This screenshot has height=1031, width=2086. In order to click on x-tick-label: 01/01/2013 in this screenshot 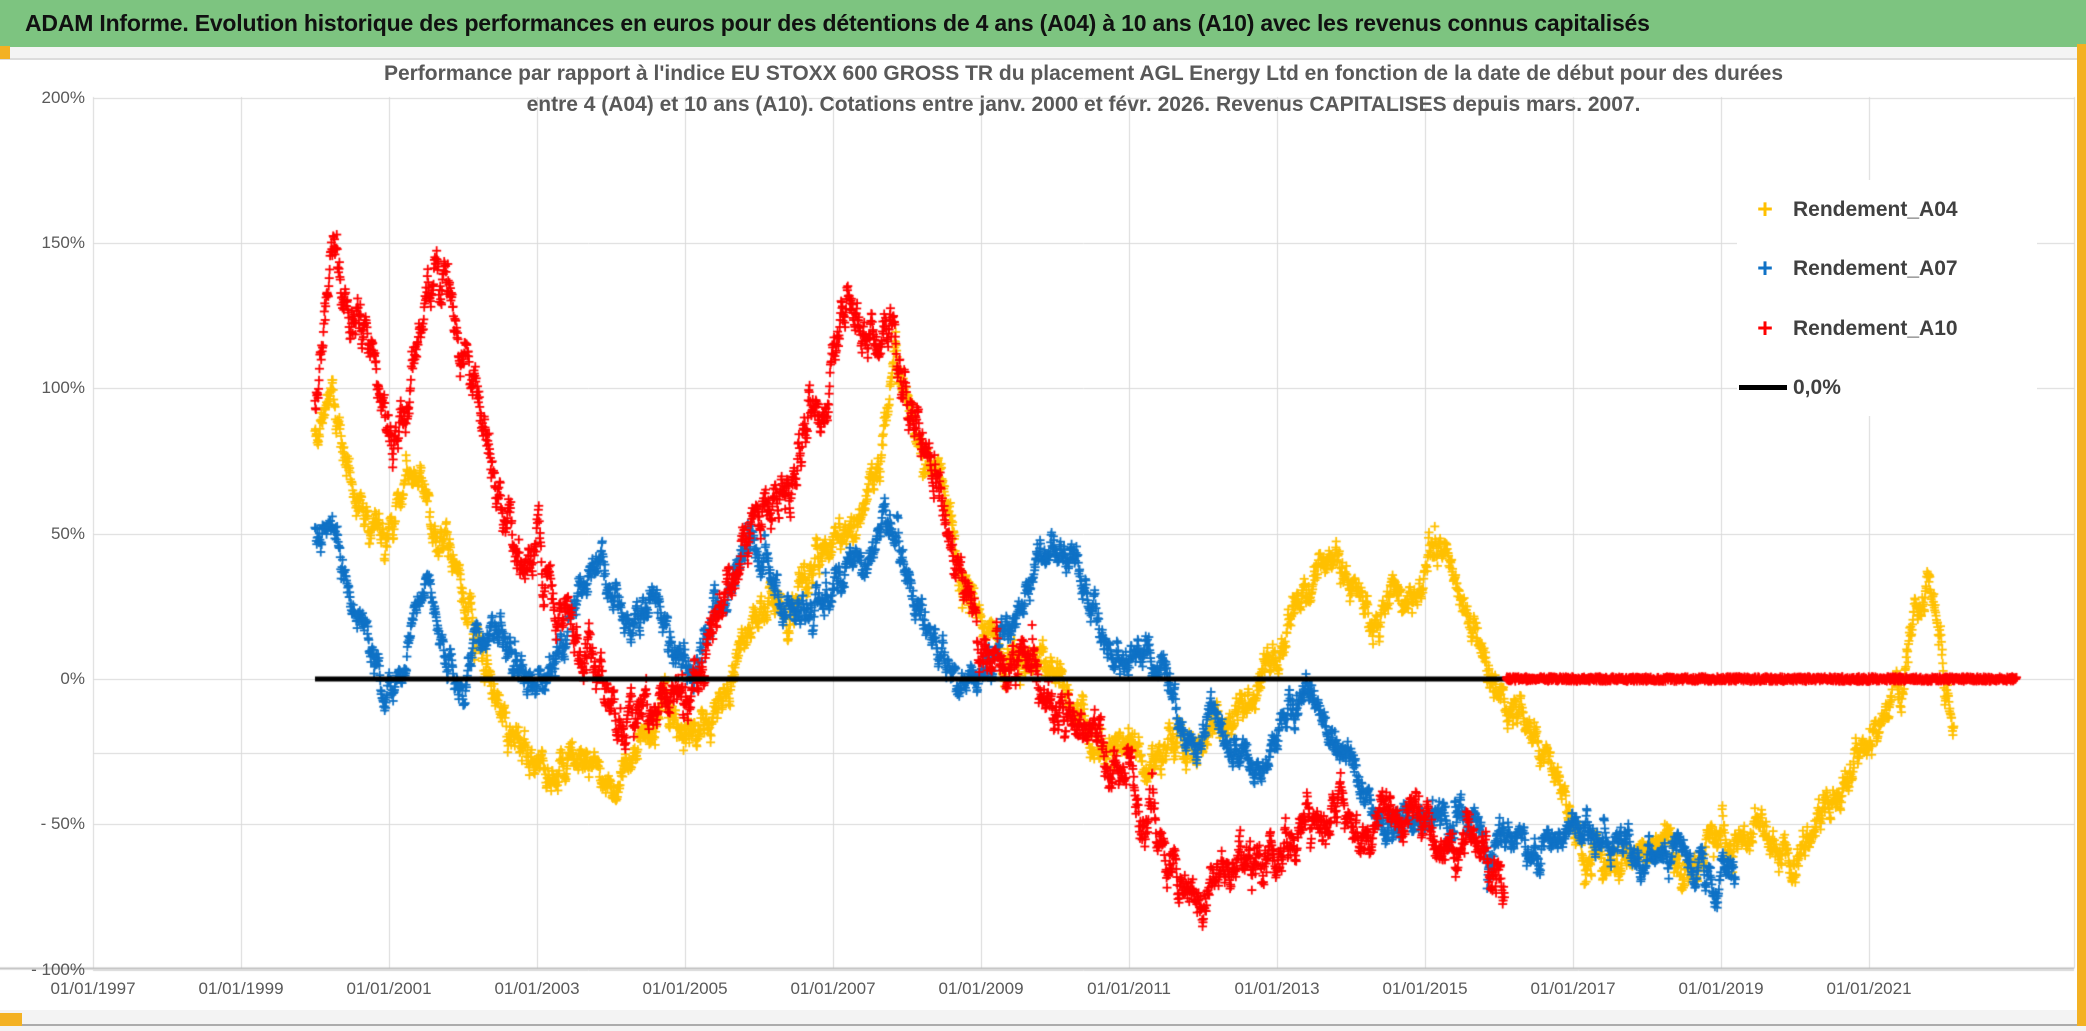, I will do `click(1277, 988)`.